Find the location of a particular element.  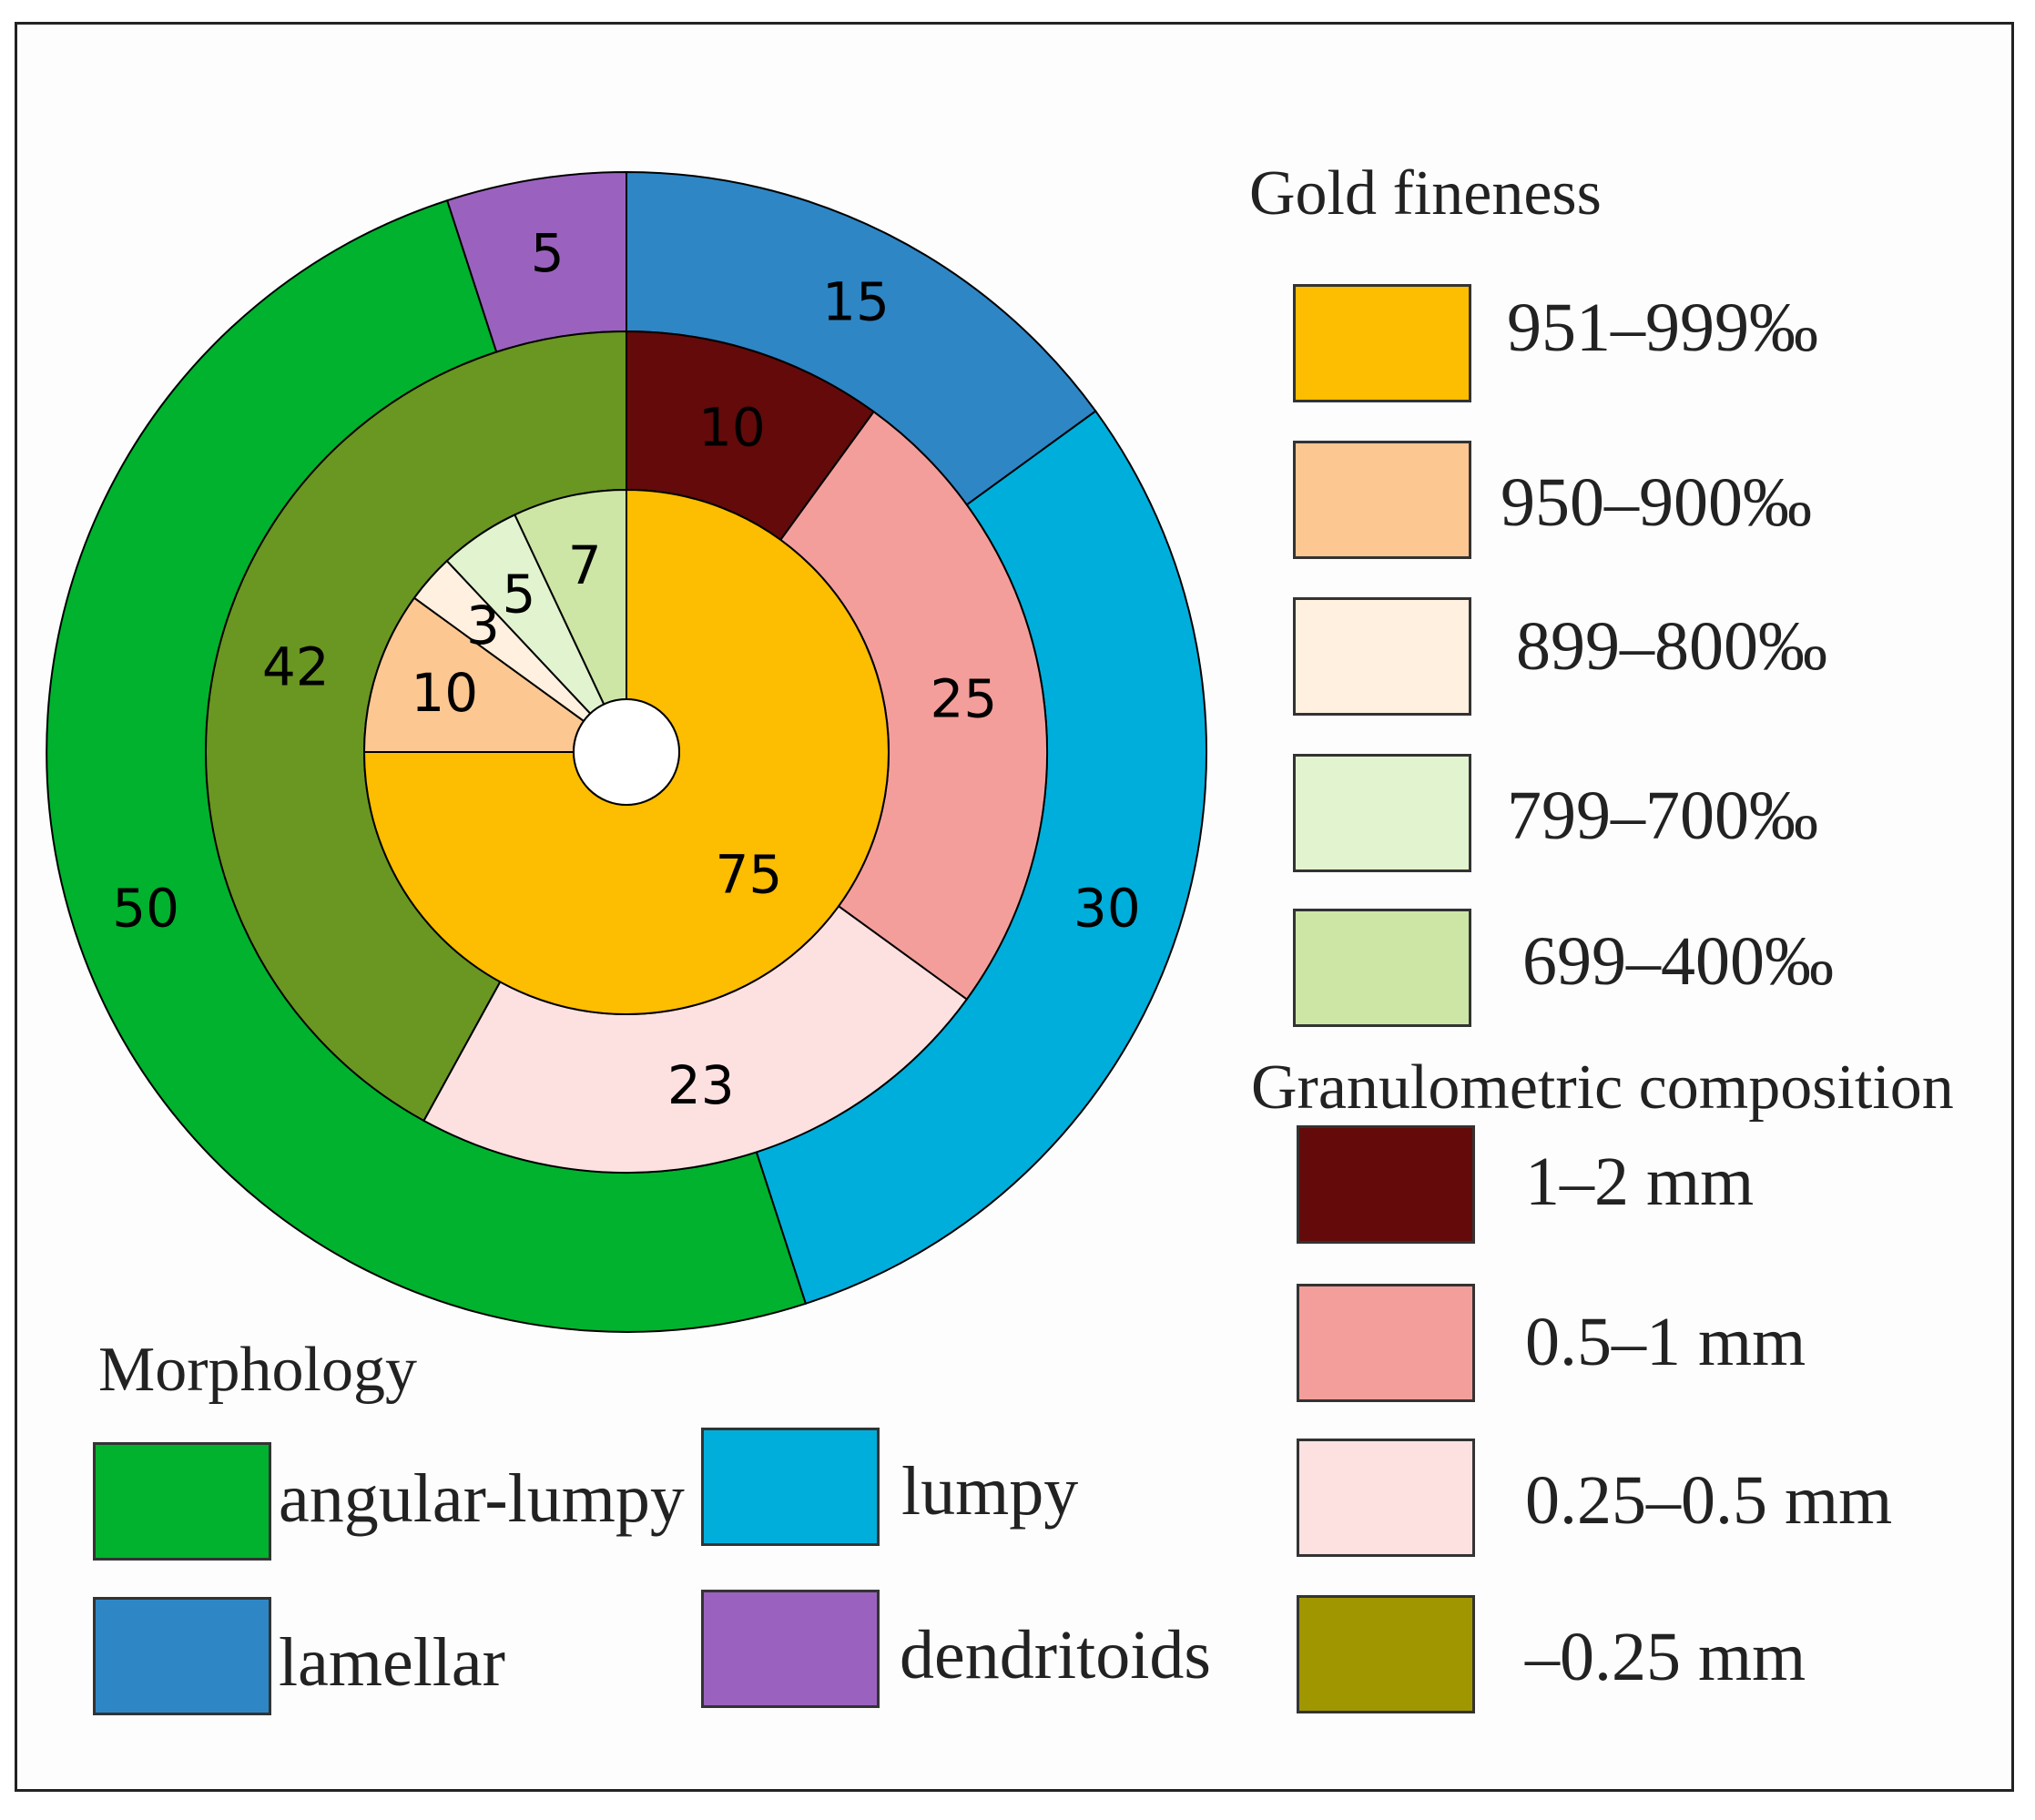

slice-value-label: 7 is located at coordinates (585, 565).